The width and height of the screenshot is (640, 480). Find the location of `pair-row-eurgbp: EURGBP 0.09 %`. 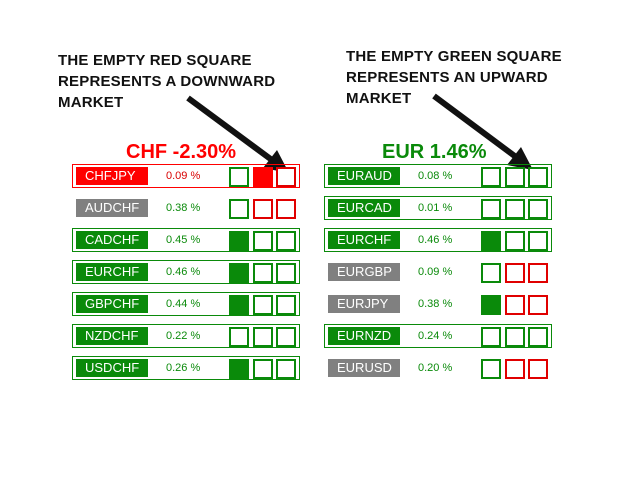

pair-row-eurgbp: EURGBP 0.09 % is located at coordinates (438, 272).